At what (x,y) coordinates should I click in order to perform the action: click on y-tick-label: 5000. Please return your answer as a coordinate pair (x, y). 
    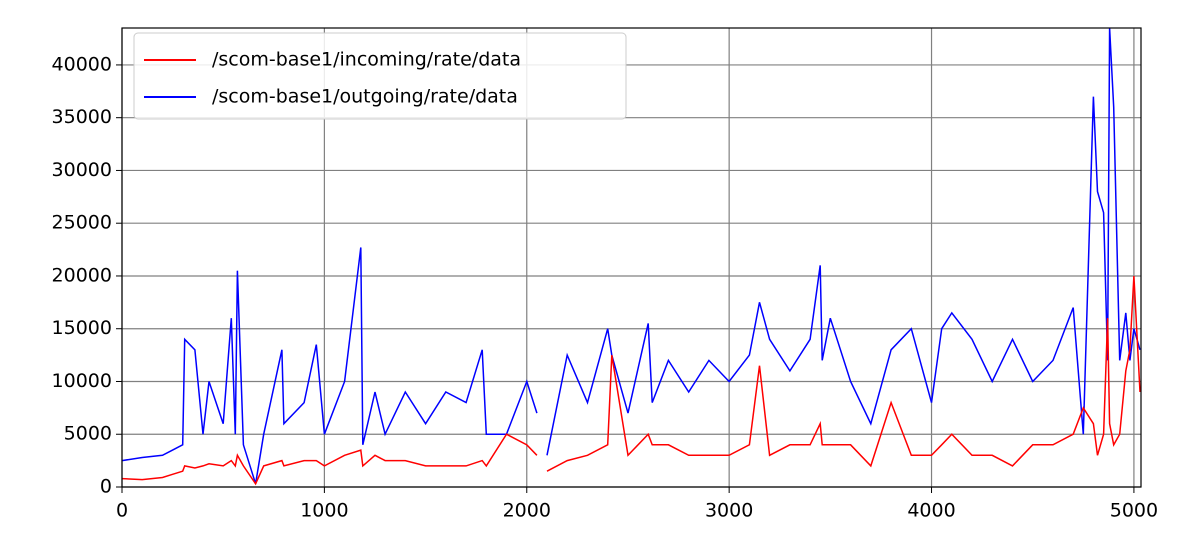
    Looking at the image, I should click on (88, 434).